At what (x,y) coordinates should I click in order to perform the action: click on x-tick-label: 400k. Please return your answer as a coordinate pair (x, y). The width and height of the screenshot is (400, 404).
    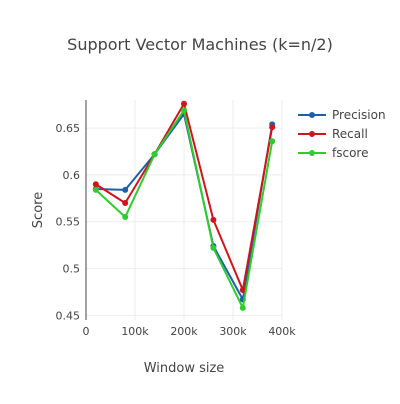
    Looking at the image, I should click on (282, 331).